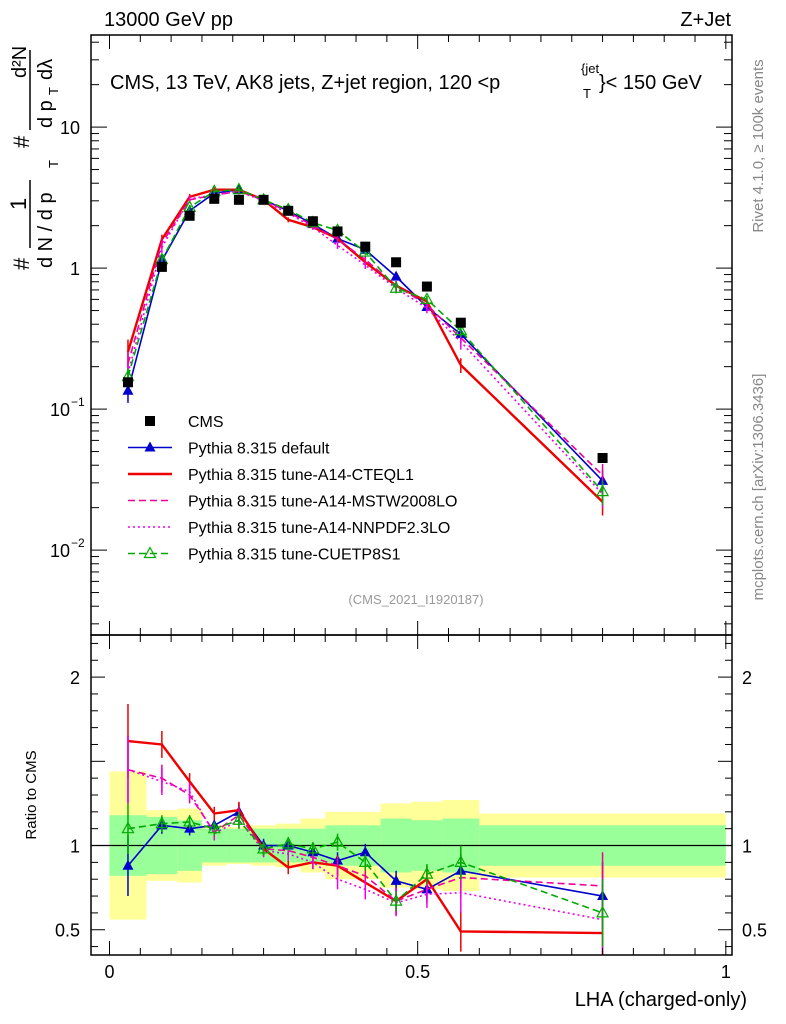 The image size is (786, 1024). Describe the element at coordinates (747, 847) in the screenshot. I see `ratio-tick-label-right: 1` at that location.